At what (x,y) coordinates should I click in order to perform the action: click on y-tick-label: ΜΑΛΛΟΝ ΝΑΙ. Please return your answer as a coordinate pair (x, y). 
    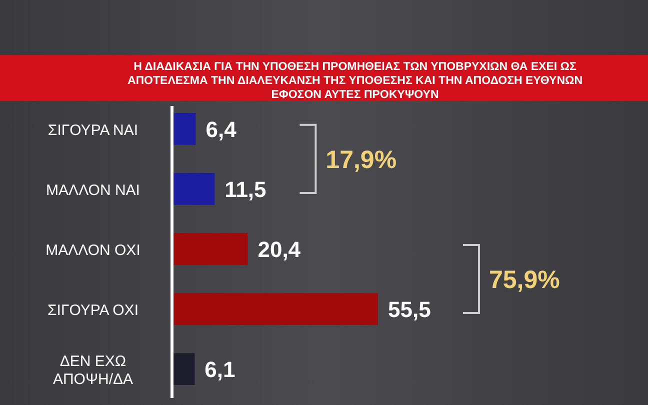
    Looking at the image, I should click on (93, 190).